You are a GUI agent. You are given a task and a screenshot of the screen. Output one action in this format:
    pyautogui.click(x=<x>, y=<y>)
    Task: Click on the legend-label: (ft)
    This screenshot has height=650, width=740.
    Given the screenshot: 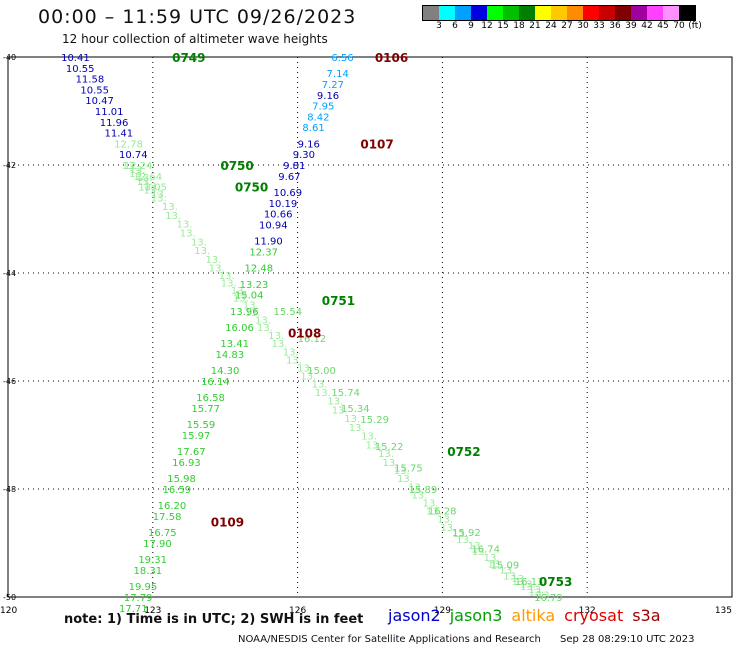 What is the action you would take?
    pyautogui.click(x=695, y=26)
    